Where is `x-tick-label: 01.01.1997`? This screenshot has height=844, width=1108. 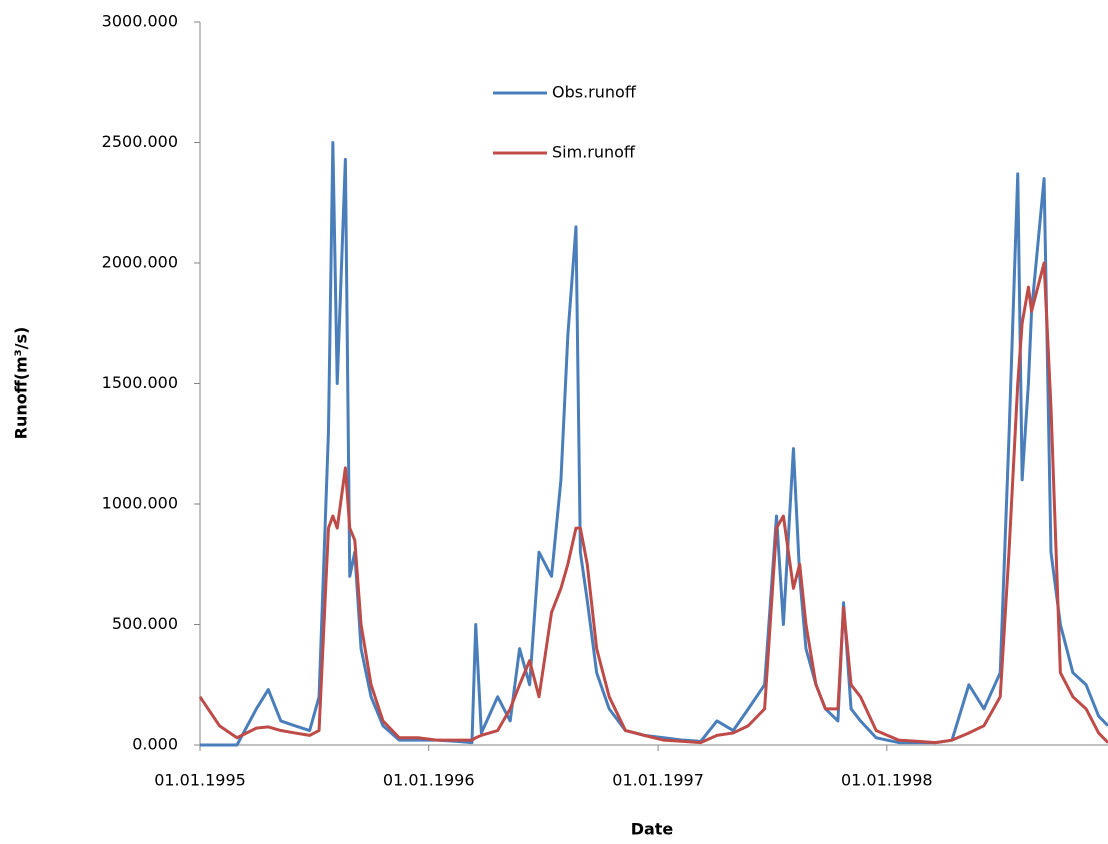 x-tick-label: 01.01.1997 is located at coordinates (658, 780).